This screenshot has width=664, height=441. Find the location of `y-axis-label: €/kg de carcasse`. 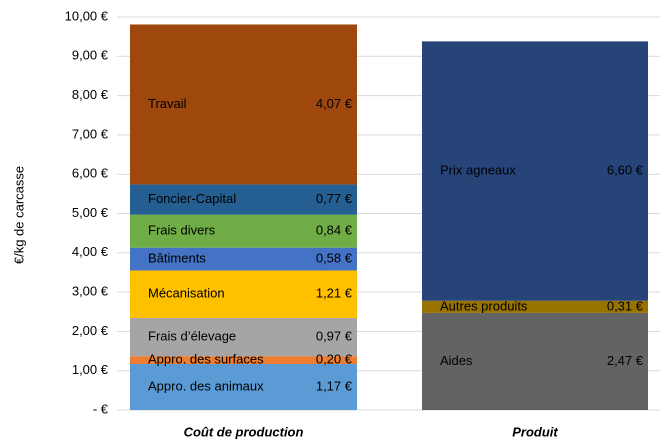

y-axis-label: €/kg de carcasse is located at coordinates (18, 215).